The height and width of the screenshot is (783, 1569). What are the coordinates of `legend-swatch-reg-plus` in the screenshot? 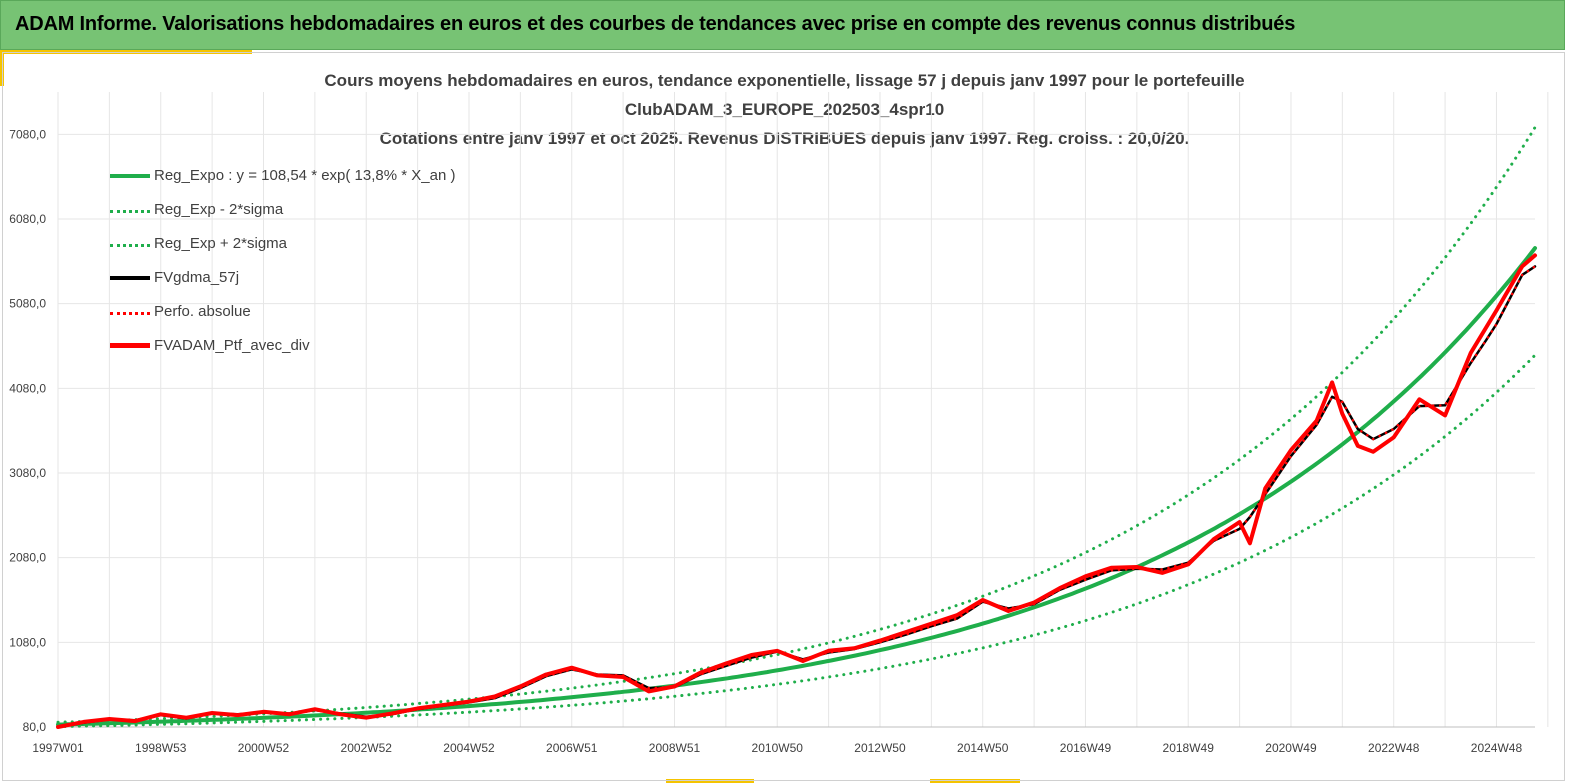 It's located at (130, 245).